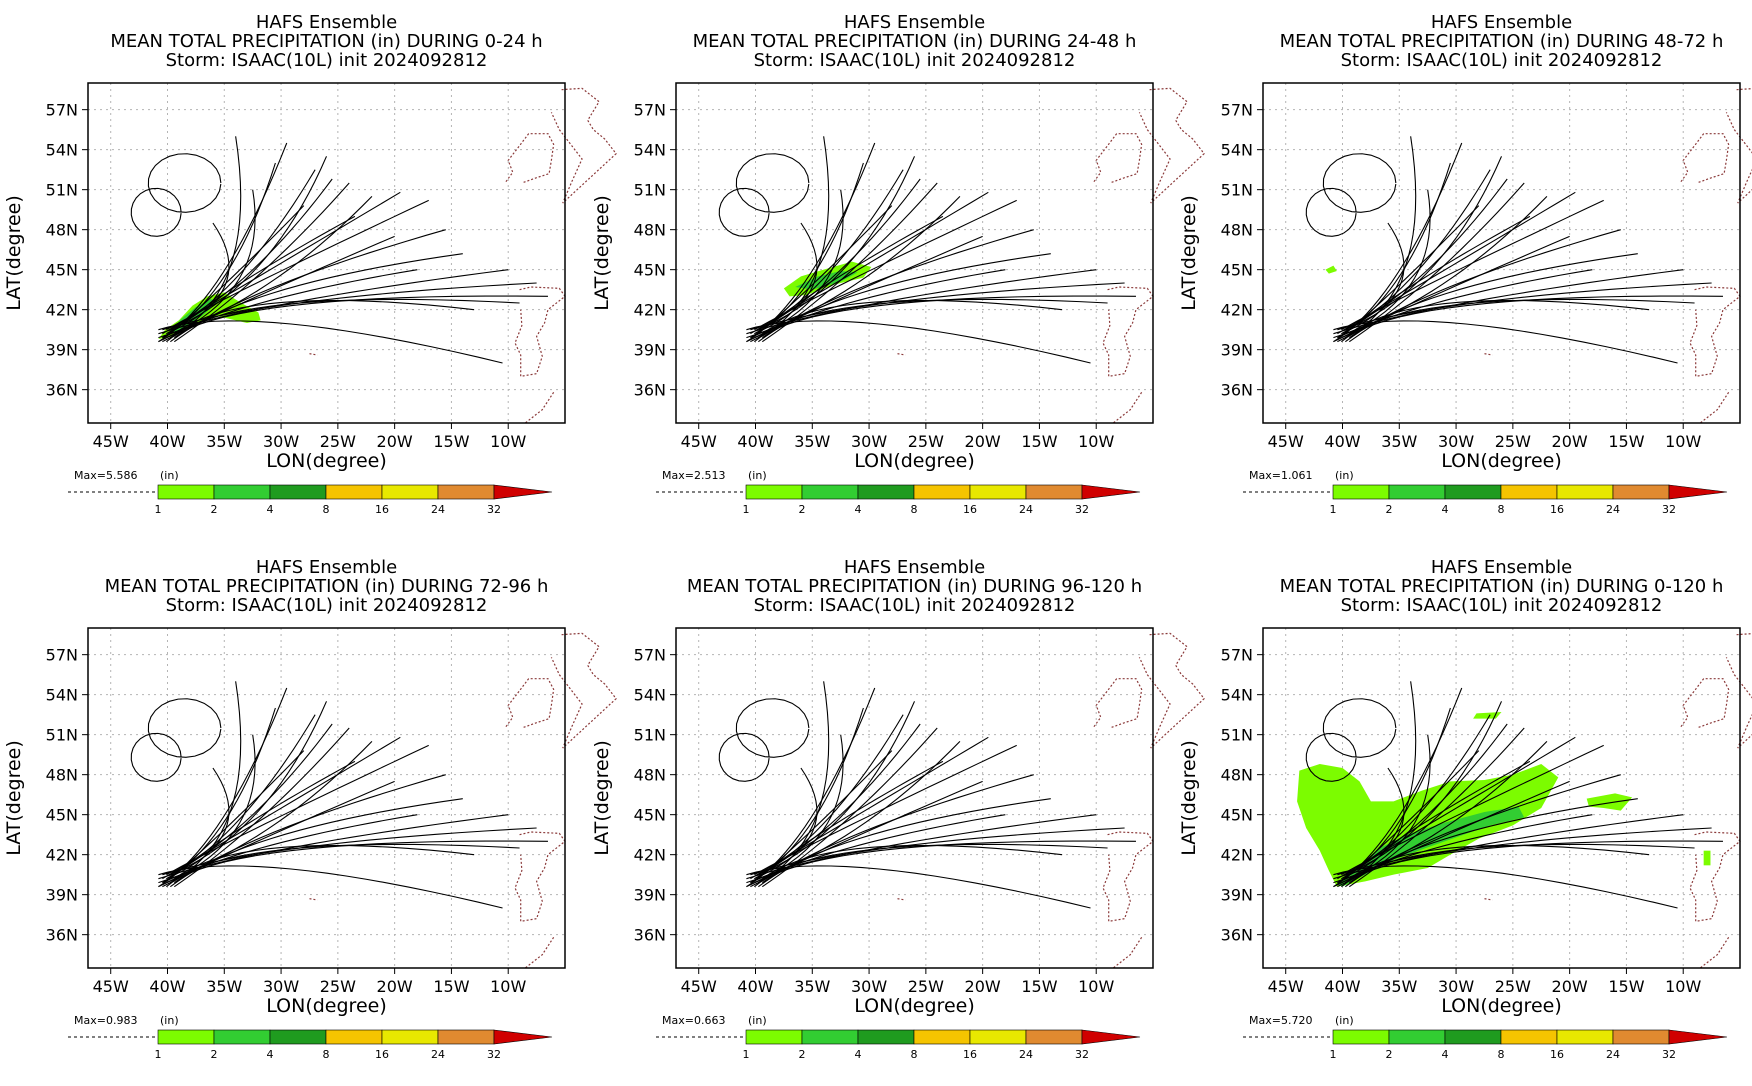 This screenshot has height=1086, width=1752. What do you see at coordinates (1237, 270) in the screenshot?
I see `y-tick-label: 45N` at bounding box center [1237, 270].